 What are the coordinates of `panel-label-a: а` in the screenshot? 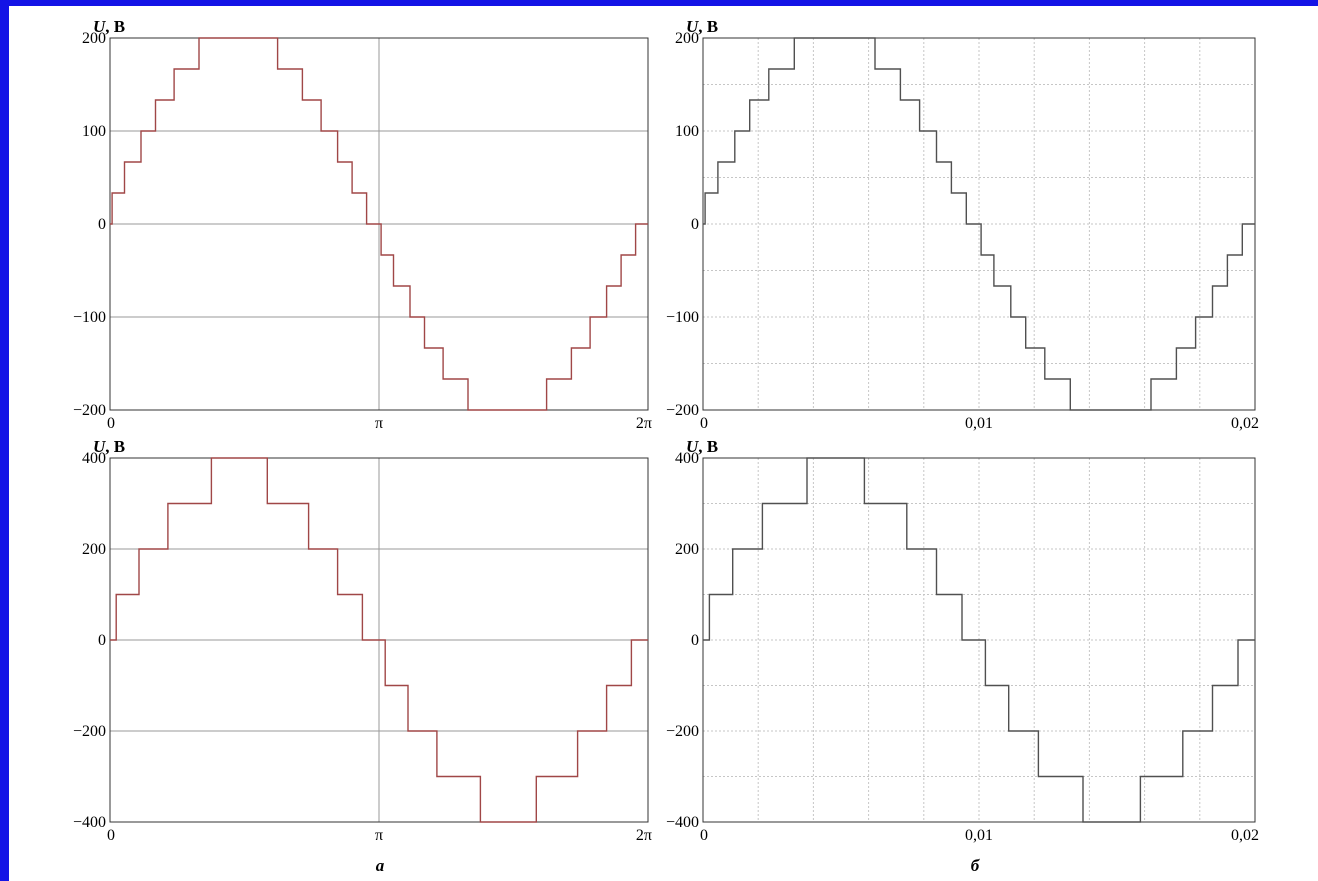 It's located at (380, 865).